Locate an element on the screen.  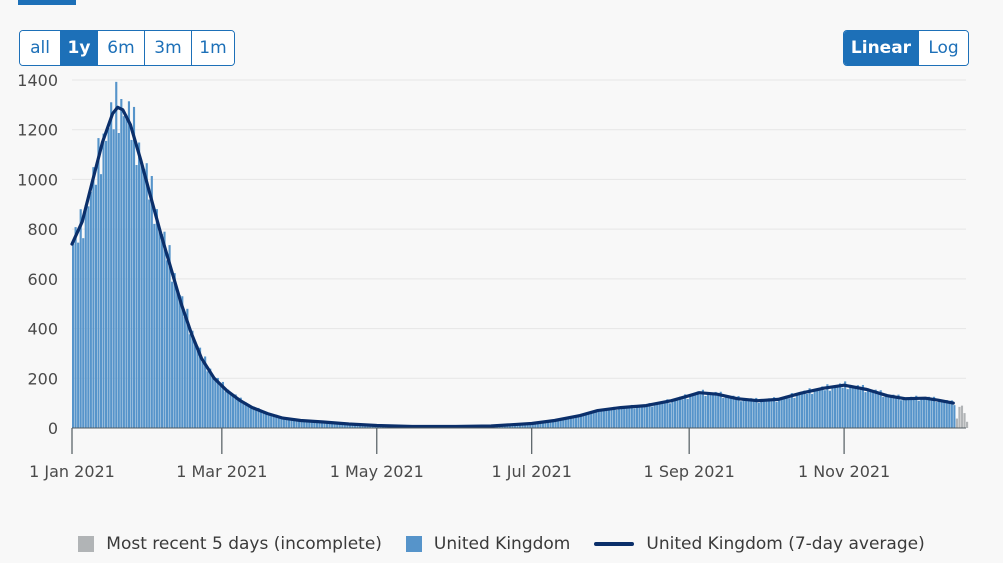
range-button-1m: 1m is located at coordinates (212, 48).